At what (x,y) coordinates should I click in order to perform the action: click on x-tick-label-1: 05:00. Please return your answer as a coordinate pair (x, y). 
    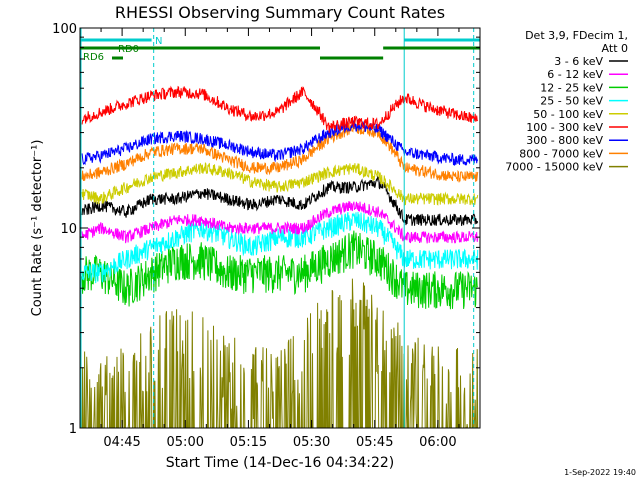
    Looking at the image, I should click on (185, 442).